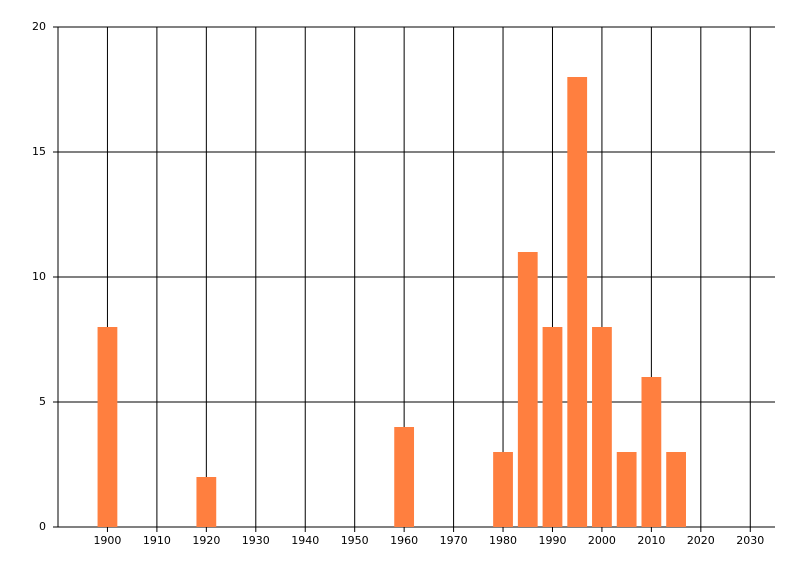  What do you see at coordinates (602, 540) in the screenshot?
I see `x-tick-label: 2000` at bounding box center [602, 540].